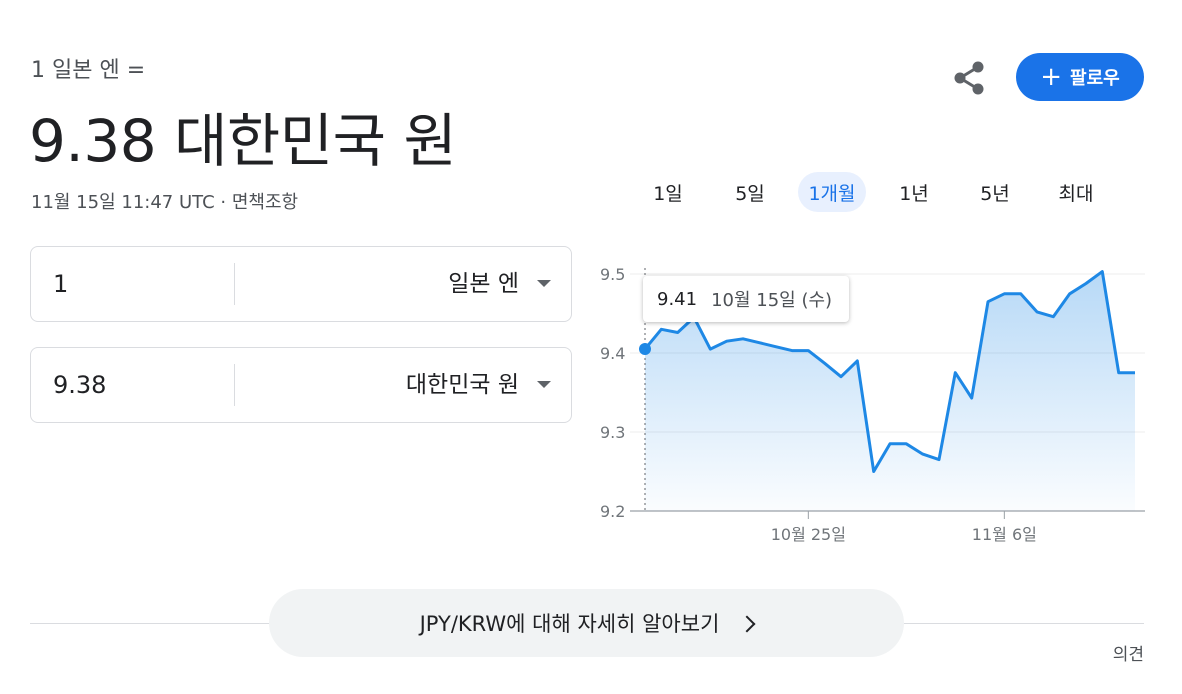 The image size is (1182, 694). I want to click on to-converter: 9.38 대한민국 원, so click(301, 385).